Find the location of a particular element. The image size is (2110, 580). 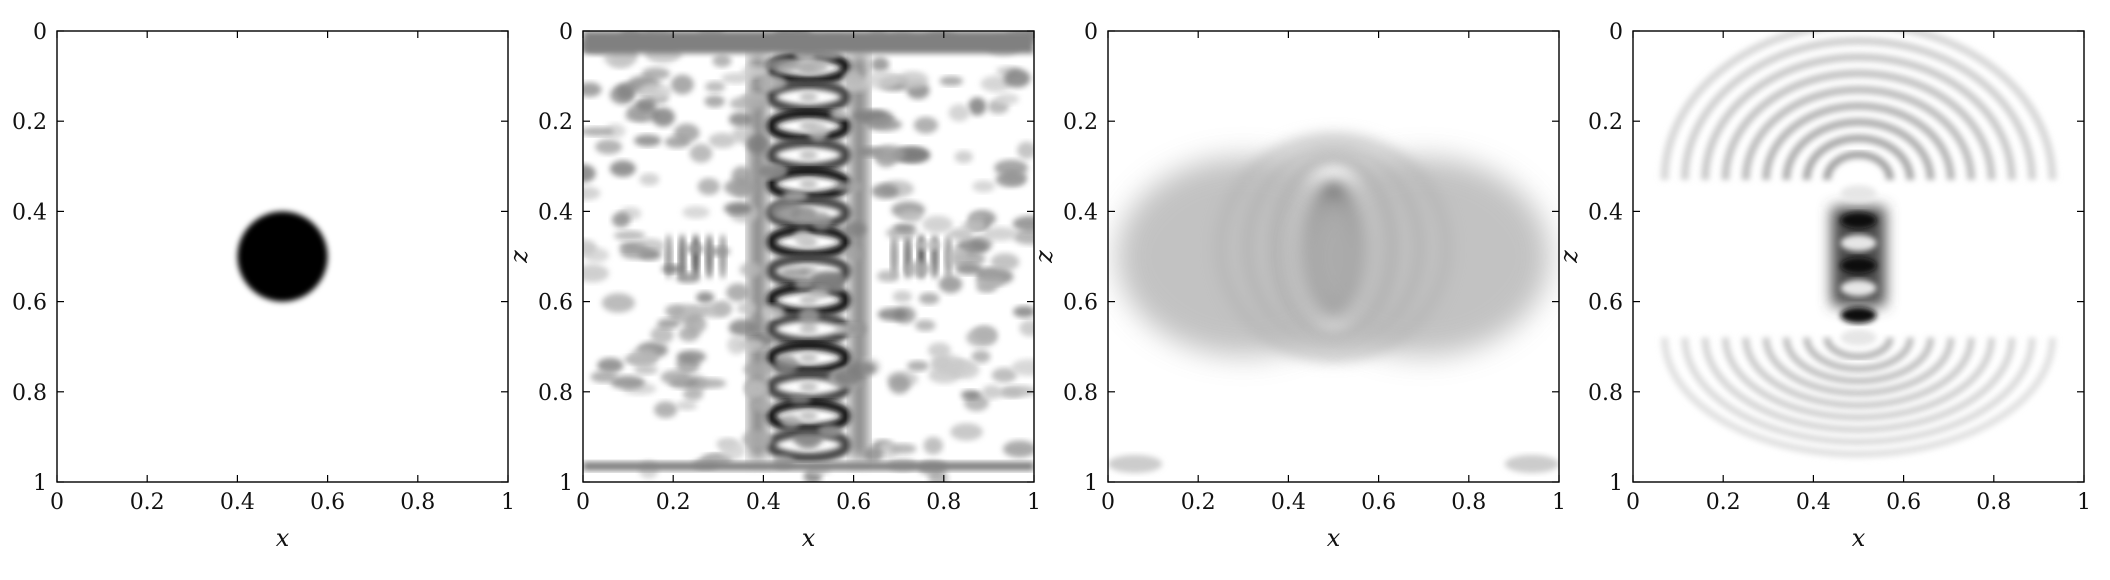

heatmap-feature-column-rings is located at coordinates (808, 256).